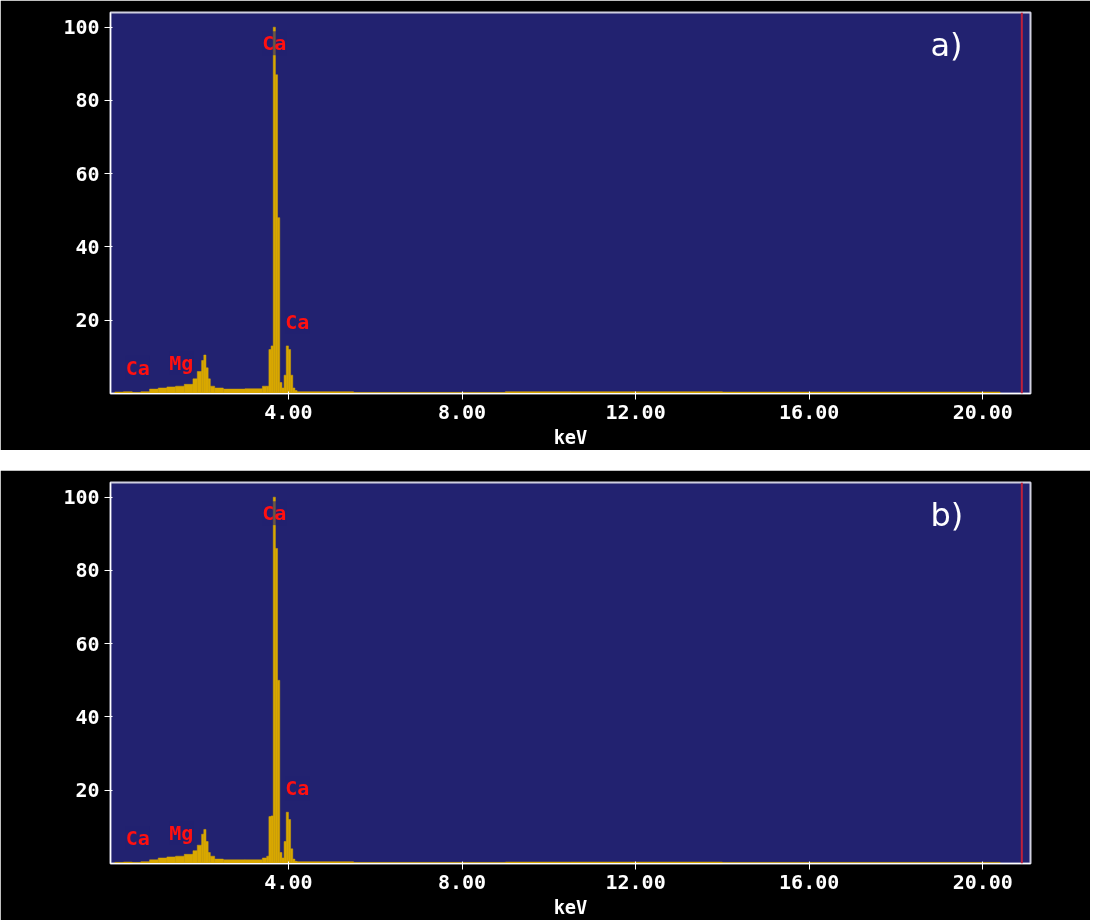 This screenshot has width=1099, height=923. What do you see at coordinates (946, 44) in the screenshot?
I see `chart-title: a)` at bounding box center [946, 44].